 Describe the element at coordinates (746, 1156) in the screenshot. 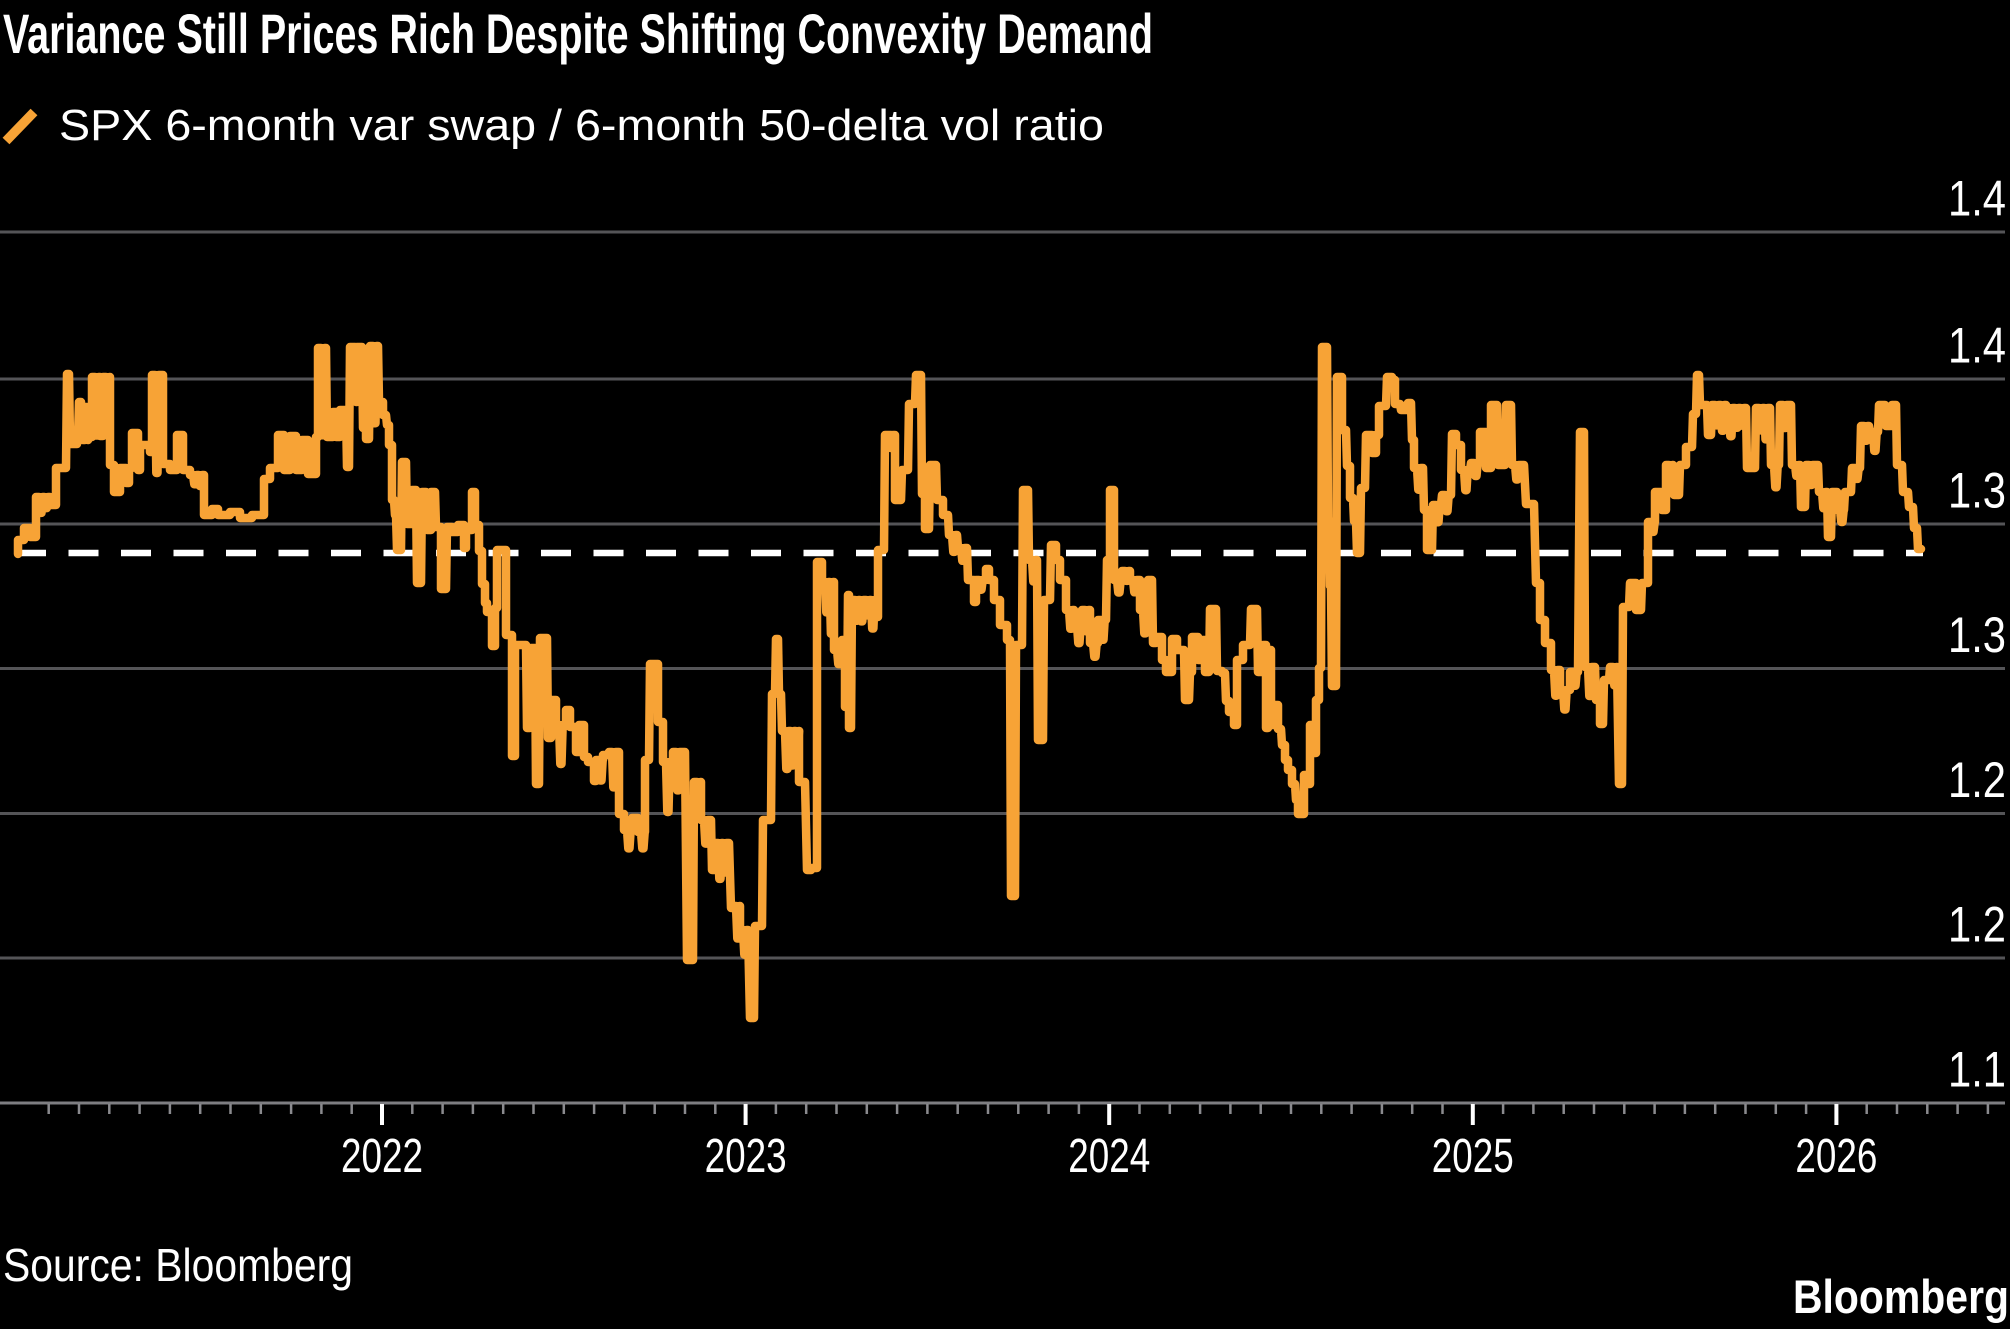

I see `svg-text: 2023` at that location.